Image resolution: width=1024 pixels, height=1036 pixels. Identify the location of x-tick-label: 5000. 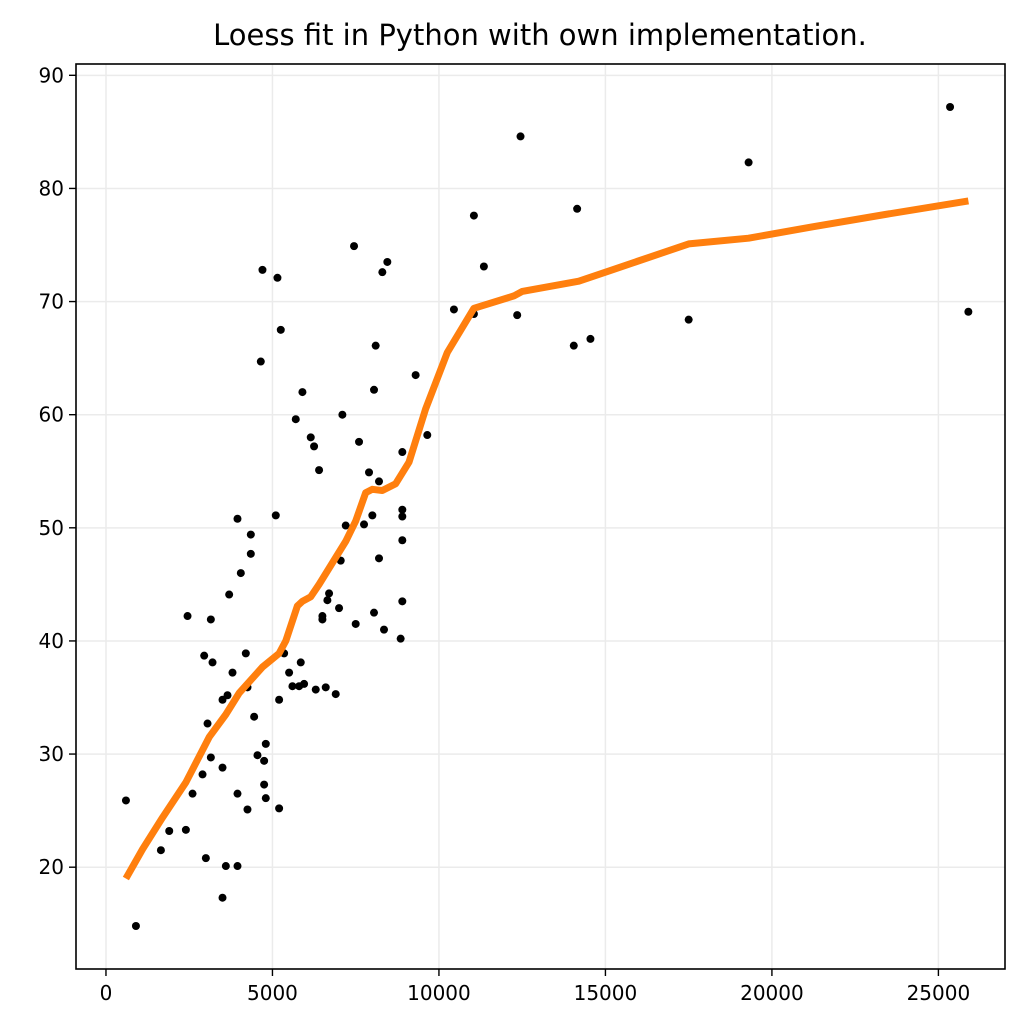
(272, 993).